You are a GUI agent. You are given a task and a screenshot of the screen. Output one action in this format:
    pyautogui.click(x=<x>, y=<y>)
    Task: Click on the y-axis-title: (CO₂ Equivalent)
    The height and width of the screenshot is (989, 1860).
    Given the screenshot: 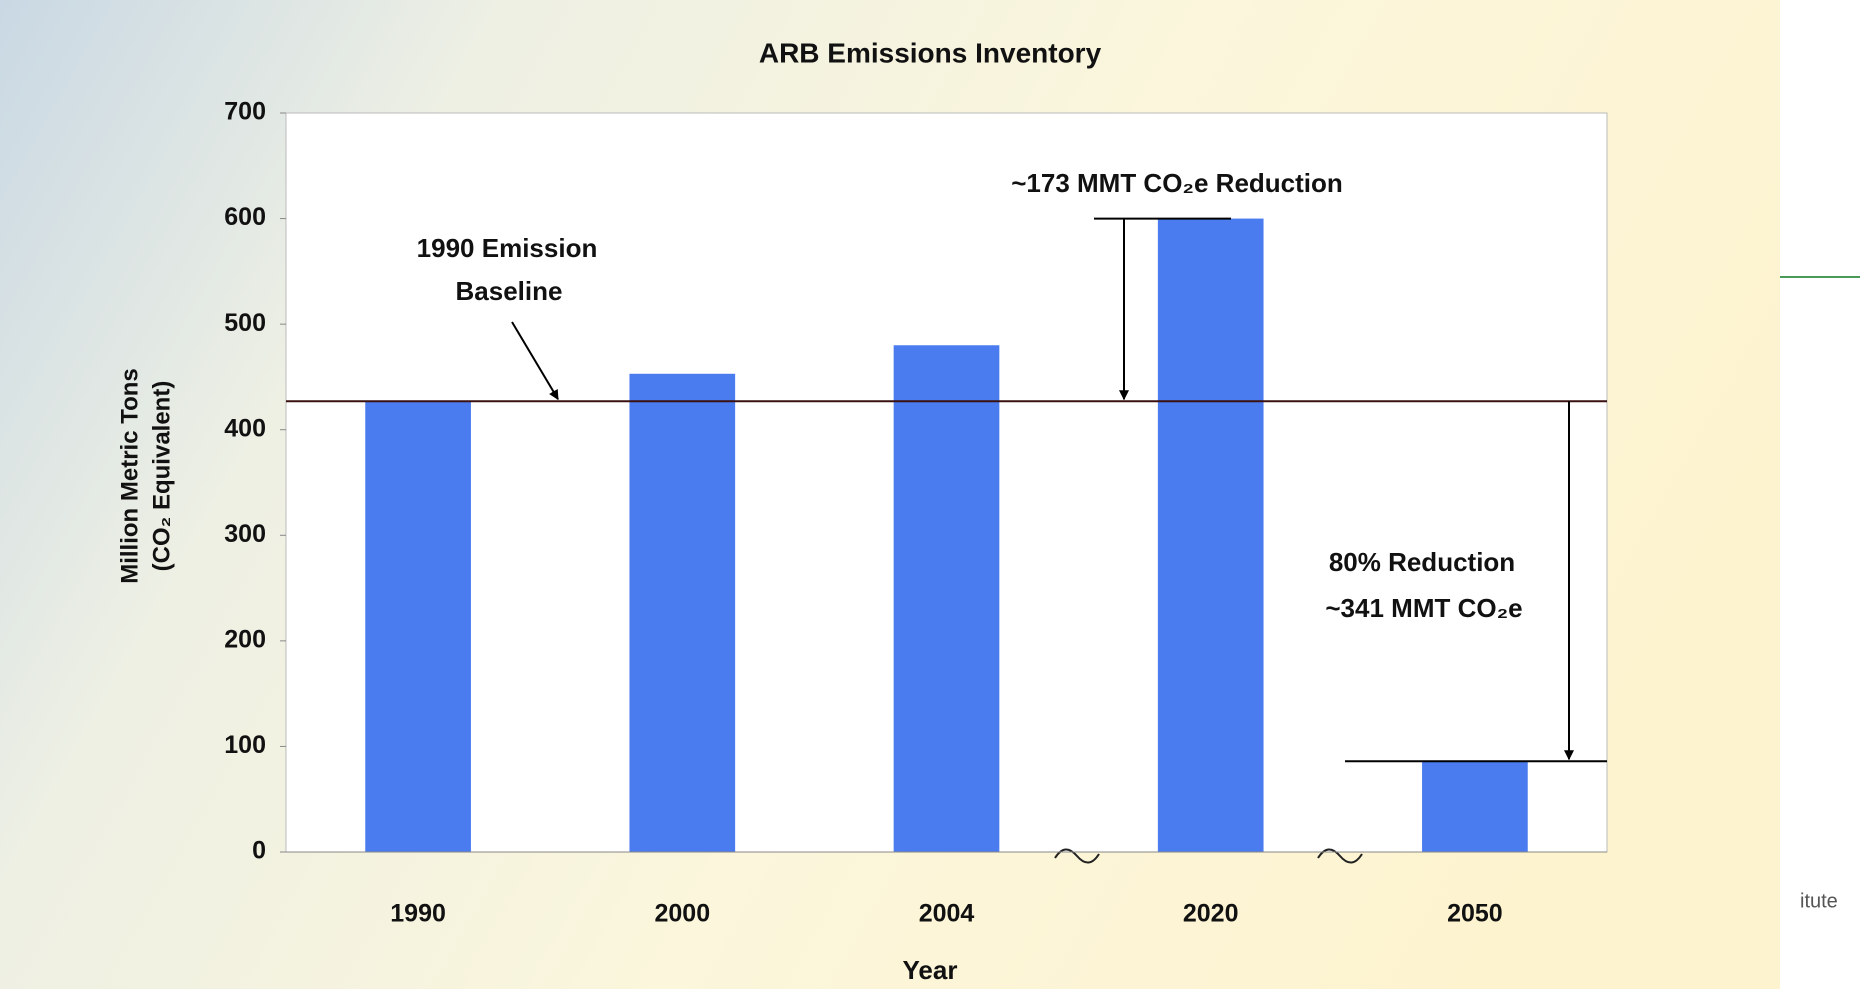 What is the action you would take?
    pyautogui.click(x=161, y=476)
    